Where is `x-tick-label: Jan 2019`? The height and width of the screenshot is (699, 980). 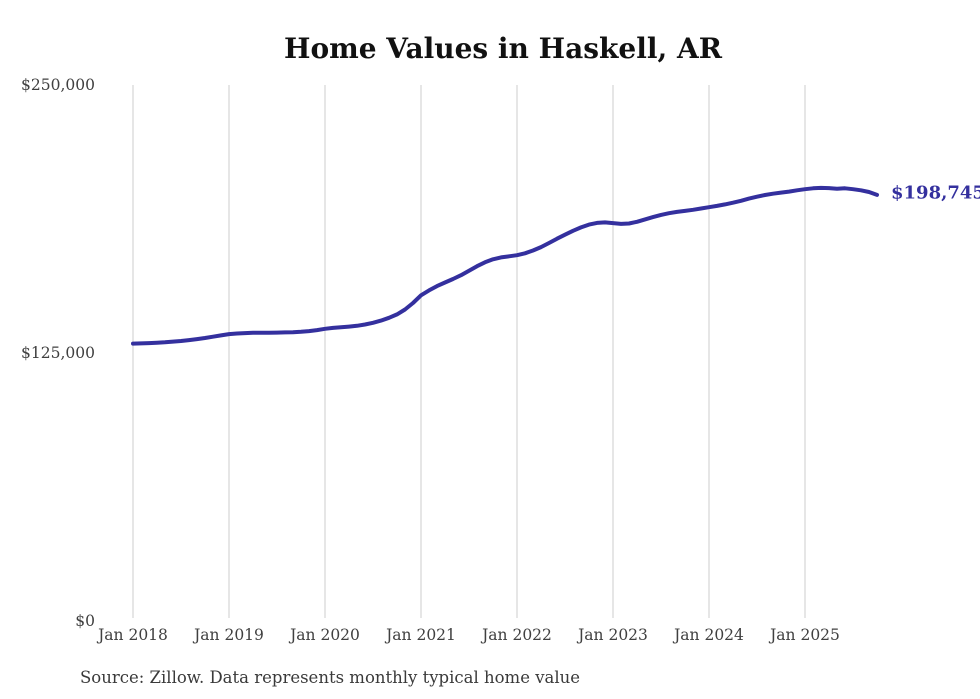 x-tick-label: Jan 2019 is located at coordinates (228, 635).